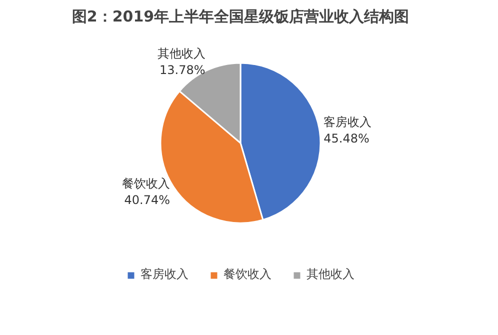 The image size is (498, 335). I want to click on data-label: 40.74%, so click(147, 200).